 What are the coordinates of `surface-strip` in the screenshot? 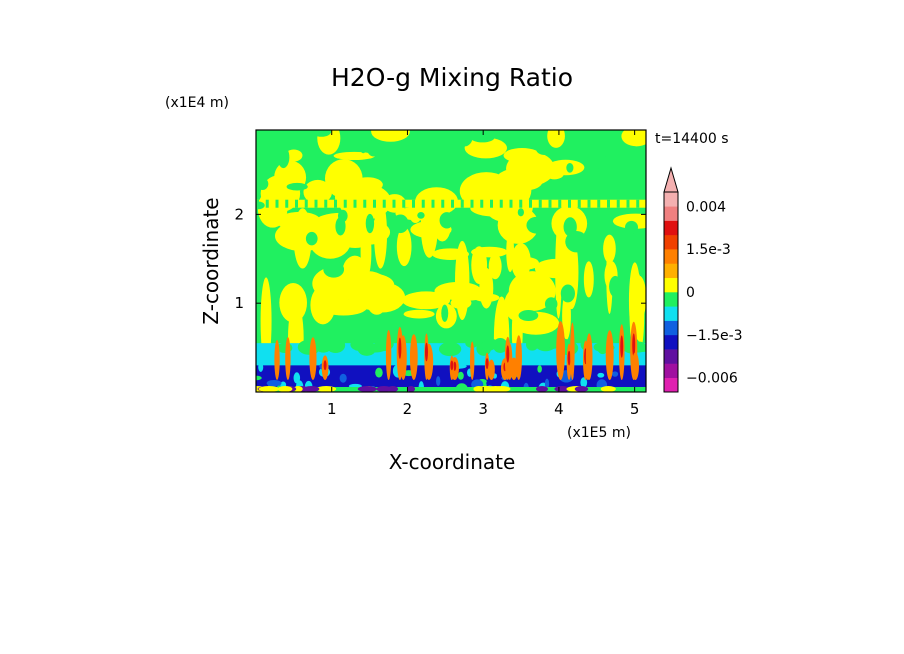 It's located at (451, 389).